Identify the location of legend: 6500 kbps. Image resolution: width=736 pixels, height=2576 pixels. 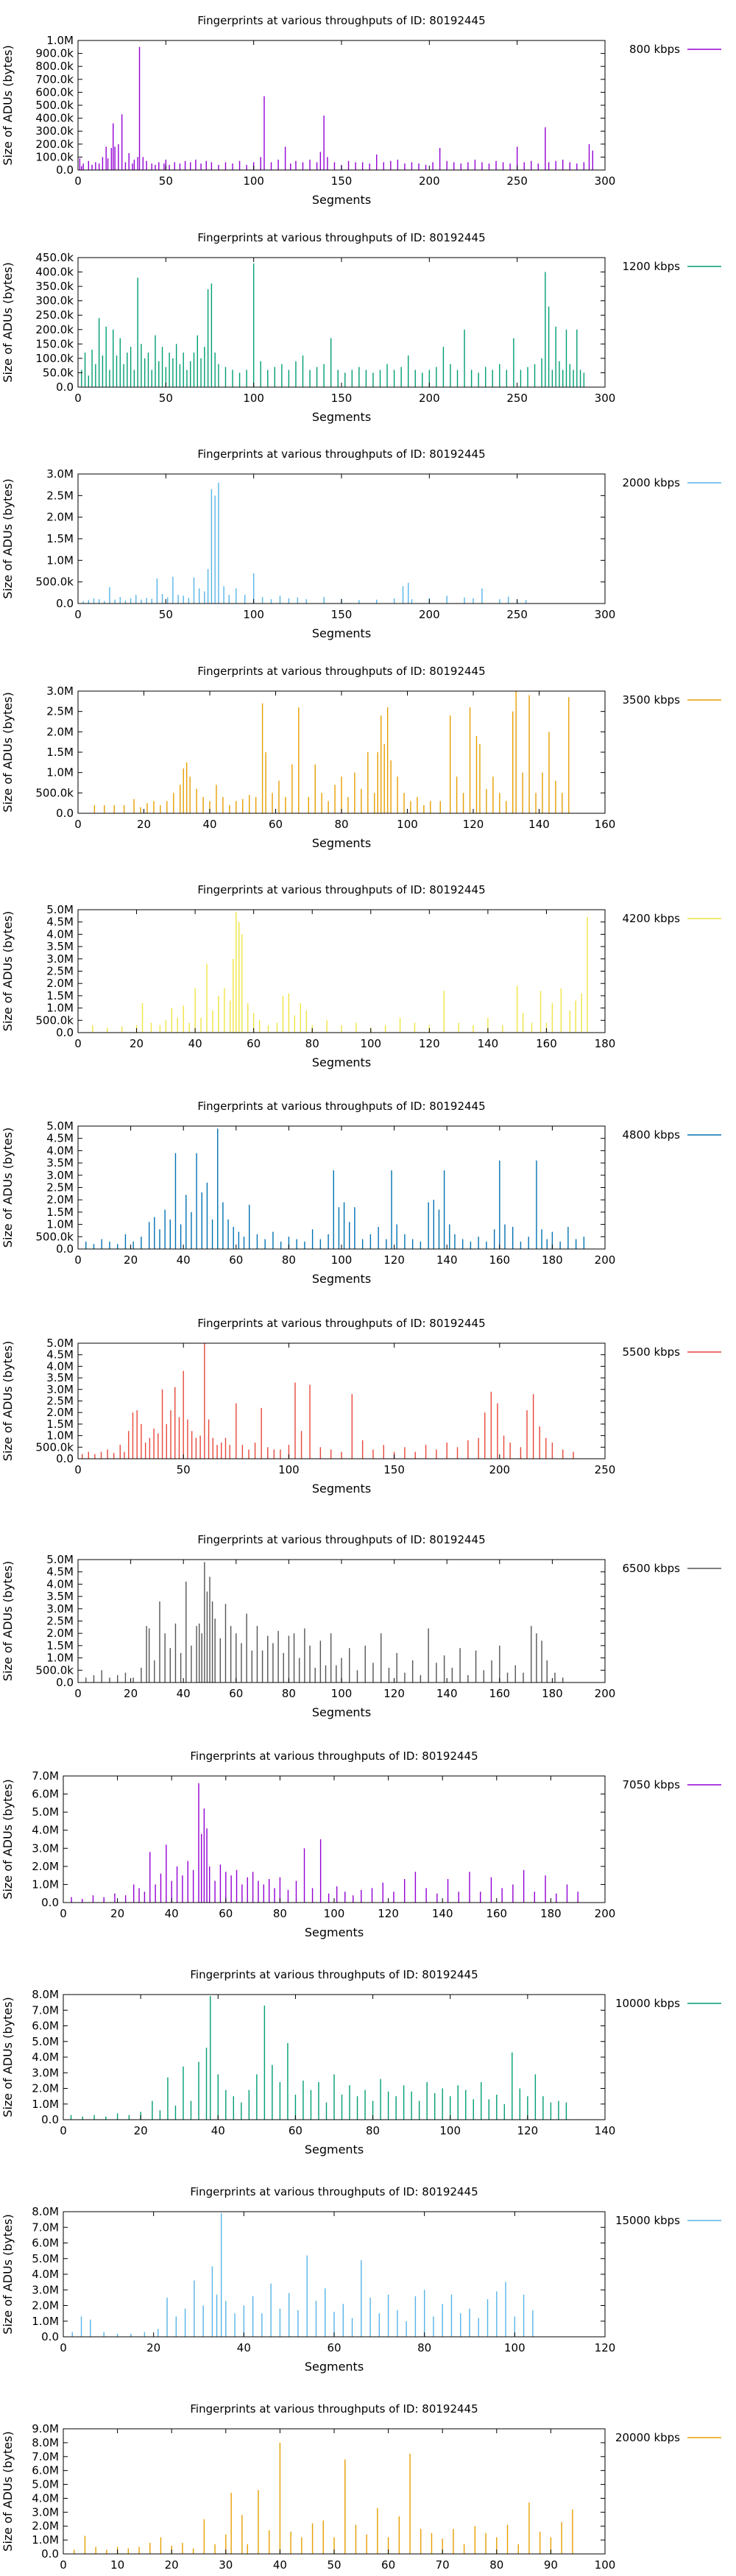
(672, 1568).